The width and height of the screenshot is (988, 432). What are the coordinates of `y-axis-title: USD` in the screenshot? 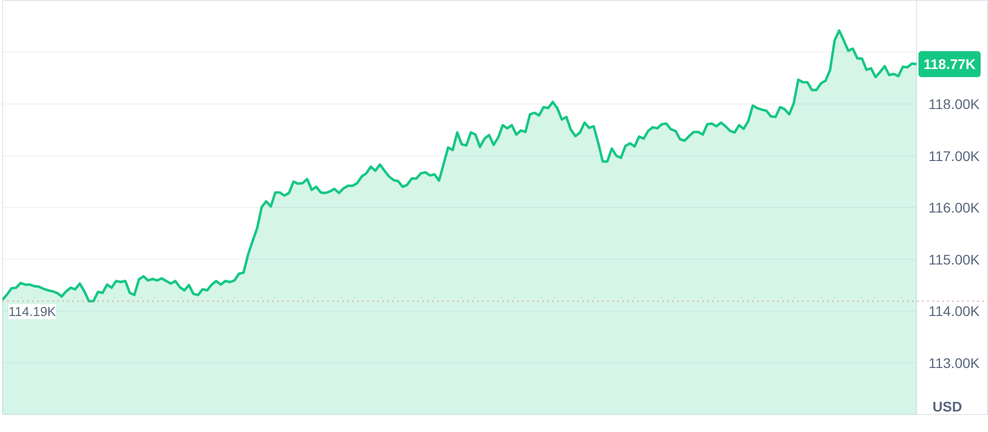 It's located at (947, 406).